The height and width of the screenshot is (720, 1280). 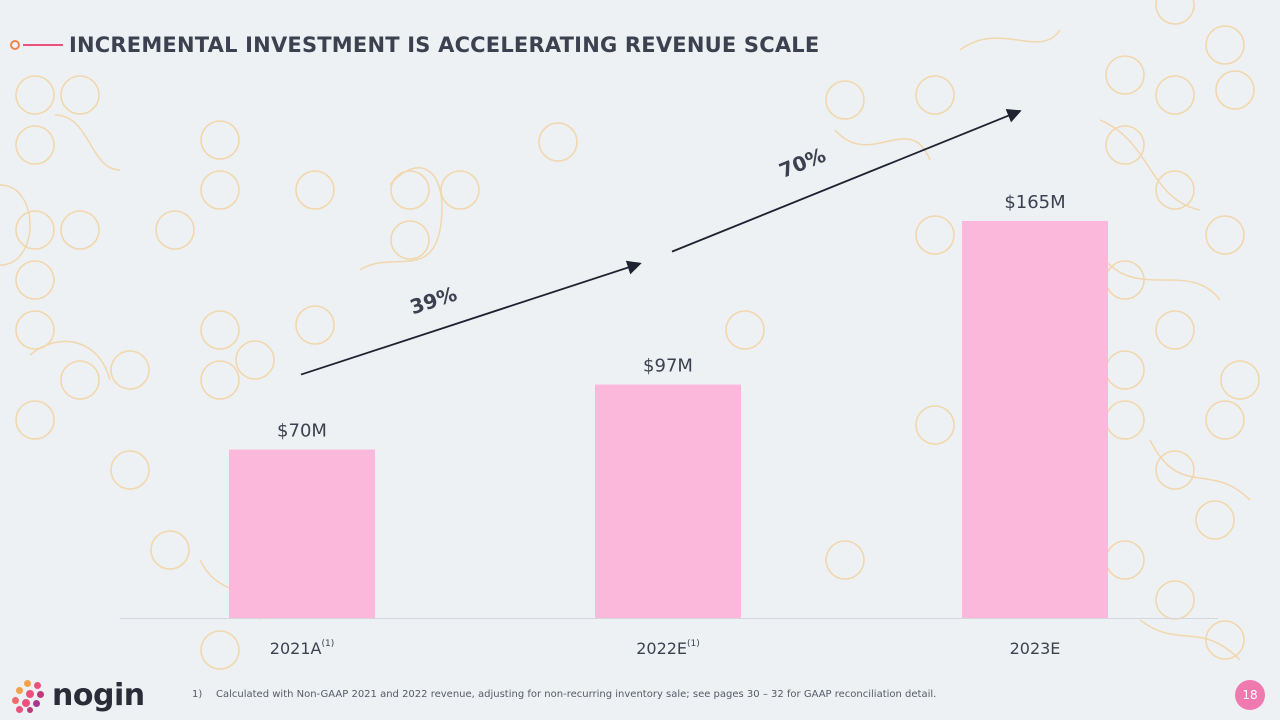 I want to click on tick-label-2023E: 2023E, so click(x=1035, y=648).